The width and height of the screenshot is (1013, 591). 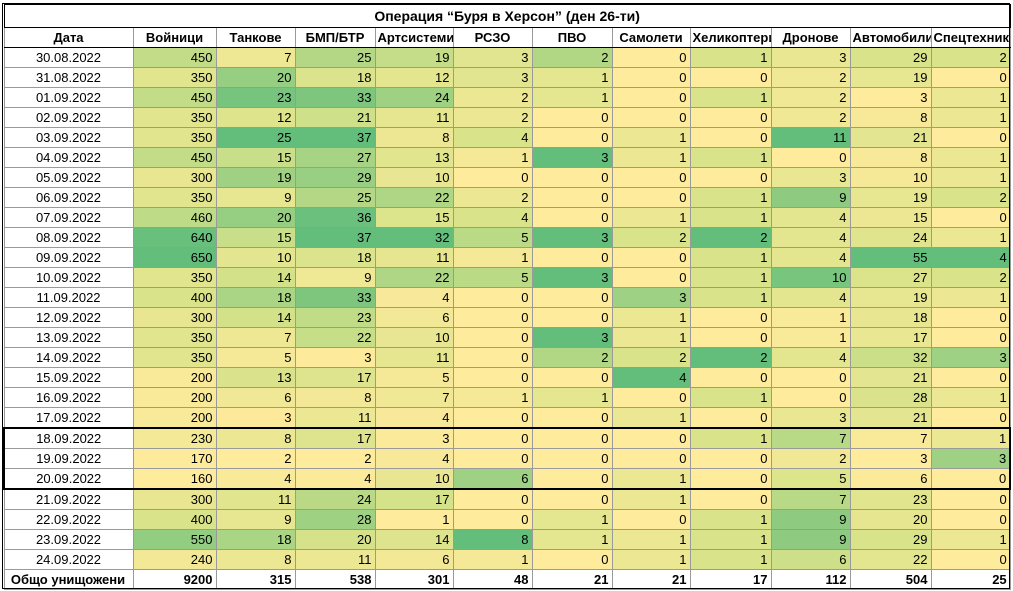 What do you see at coordinates (810, 579) in the screenshot?
I see `total-cell: 112` at bounding box center [810, 579].